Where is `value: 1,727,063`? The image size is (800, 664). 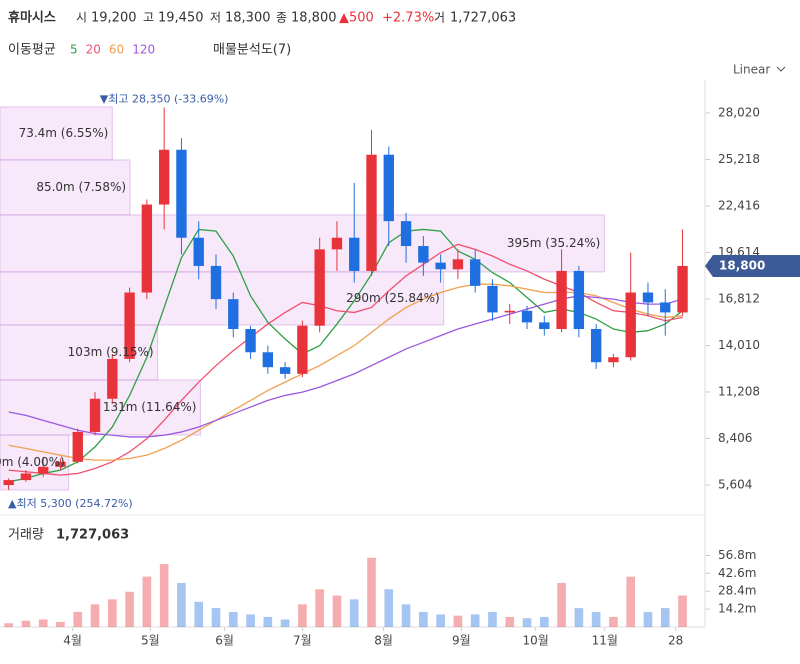
value: 1,727,063 is located at coordinates (483, 18).